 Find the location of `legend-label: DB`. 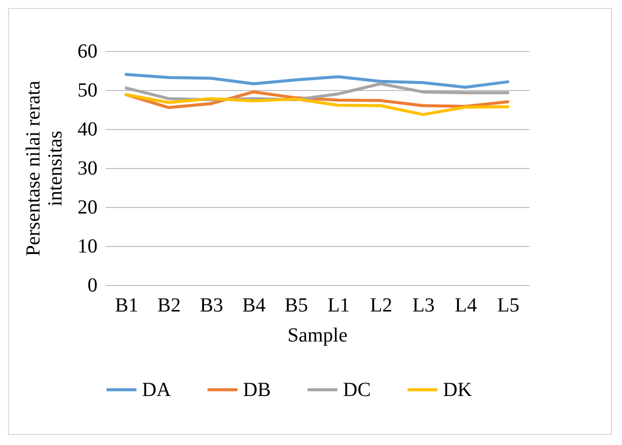

legend-label: DB is located at coordinates (257, 389).